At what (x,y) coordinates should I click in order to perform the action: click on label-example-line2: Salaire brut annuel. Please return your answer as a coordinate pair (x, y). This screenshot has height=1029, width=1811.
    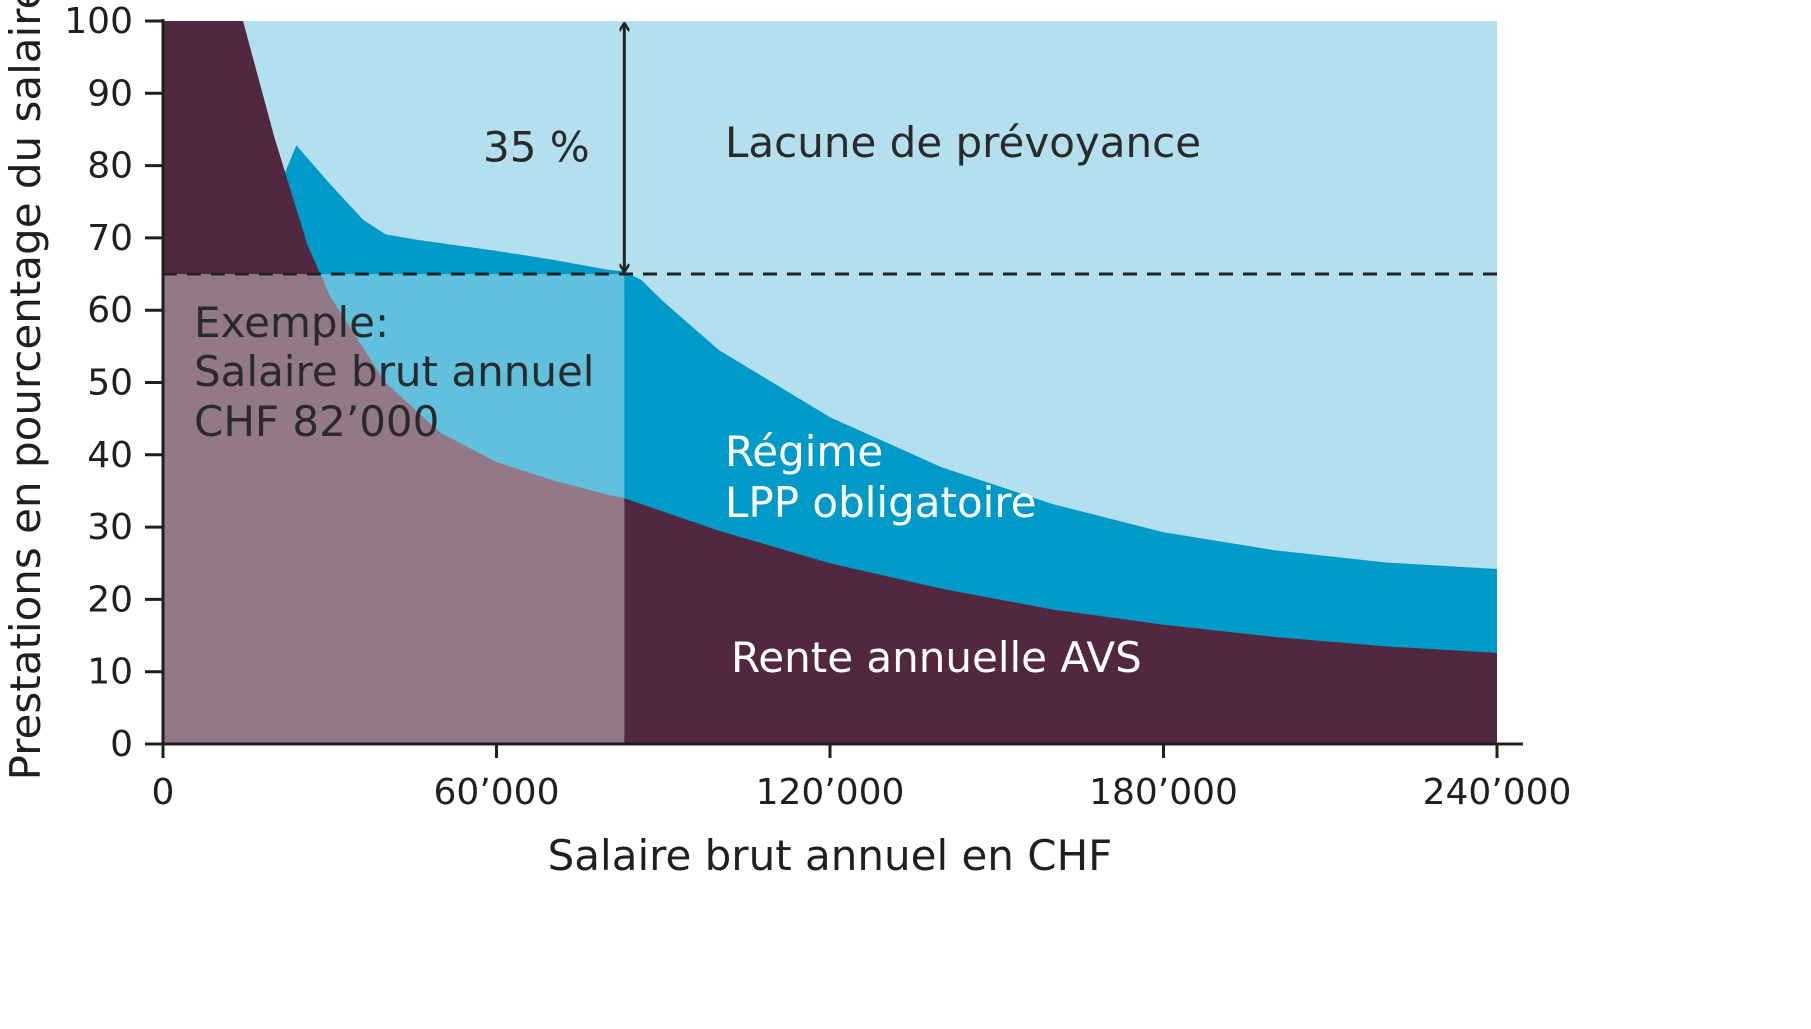
    Looking at the image, I should click on (394, 371).